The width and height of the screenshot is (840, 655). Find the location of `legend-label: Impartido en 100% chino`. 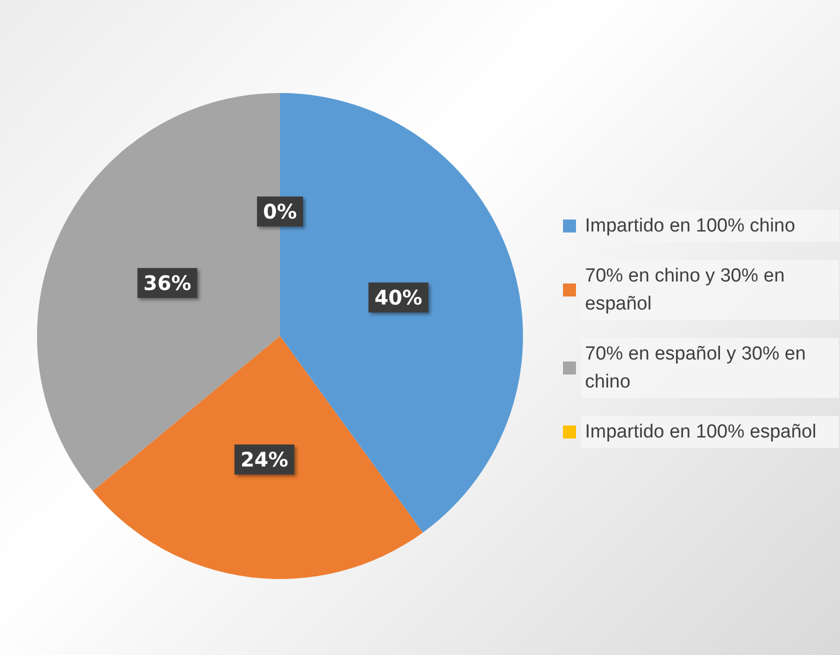

legend-label: Impartido en 100% chino is located at coordinates (690, 226).